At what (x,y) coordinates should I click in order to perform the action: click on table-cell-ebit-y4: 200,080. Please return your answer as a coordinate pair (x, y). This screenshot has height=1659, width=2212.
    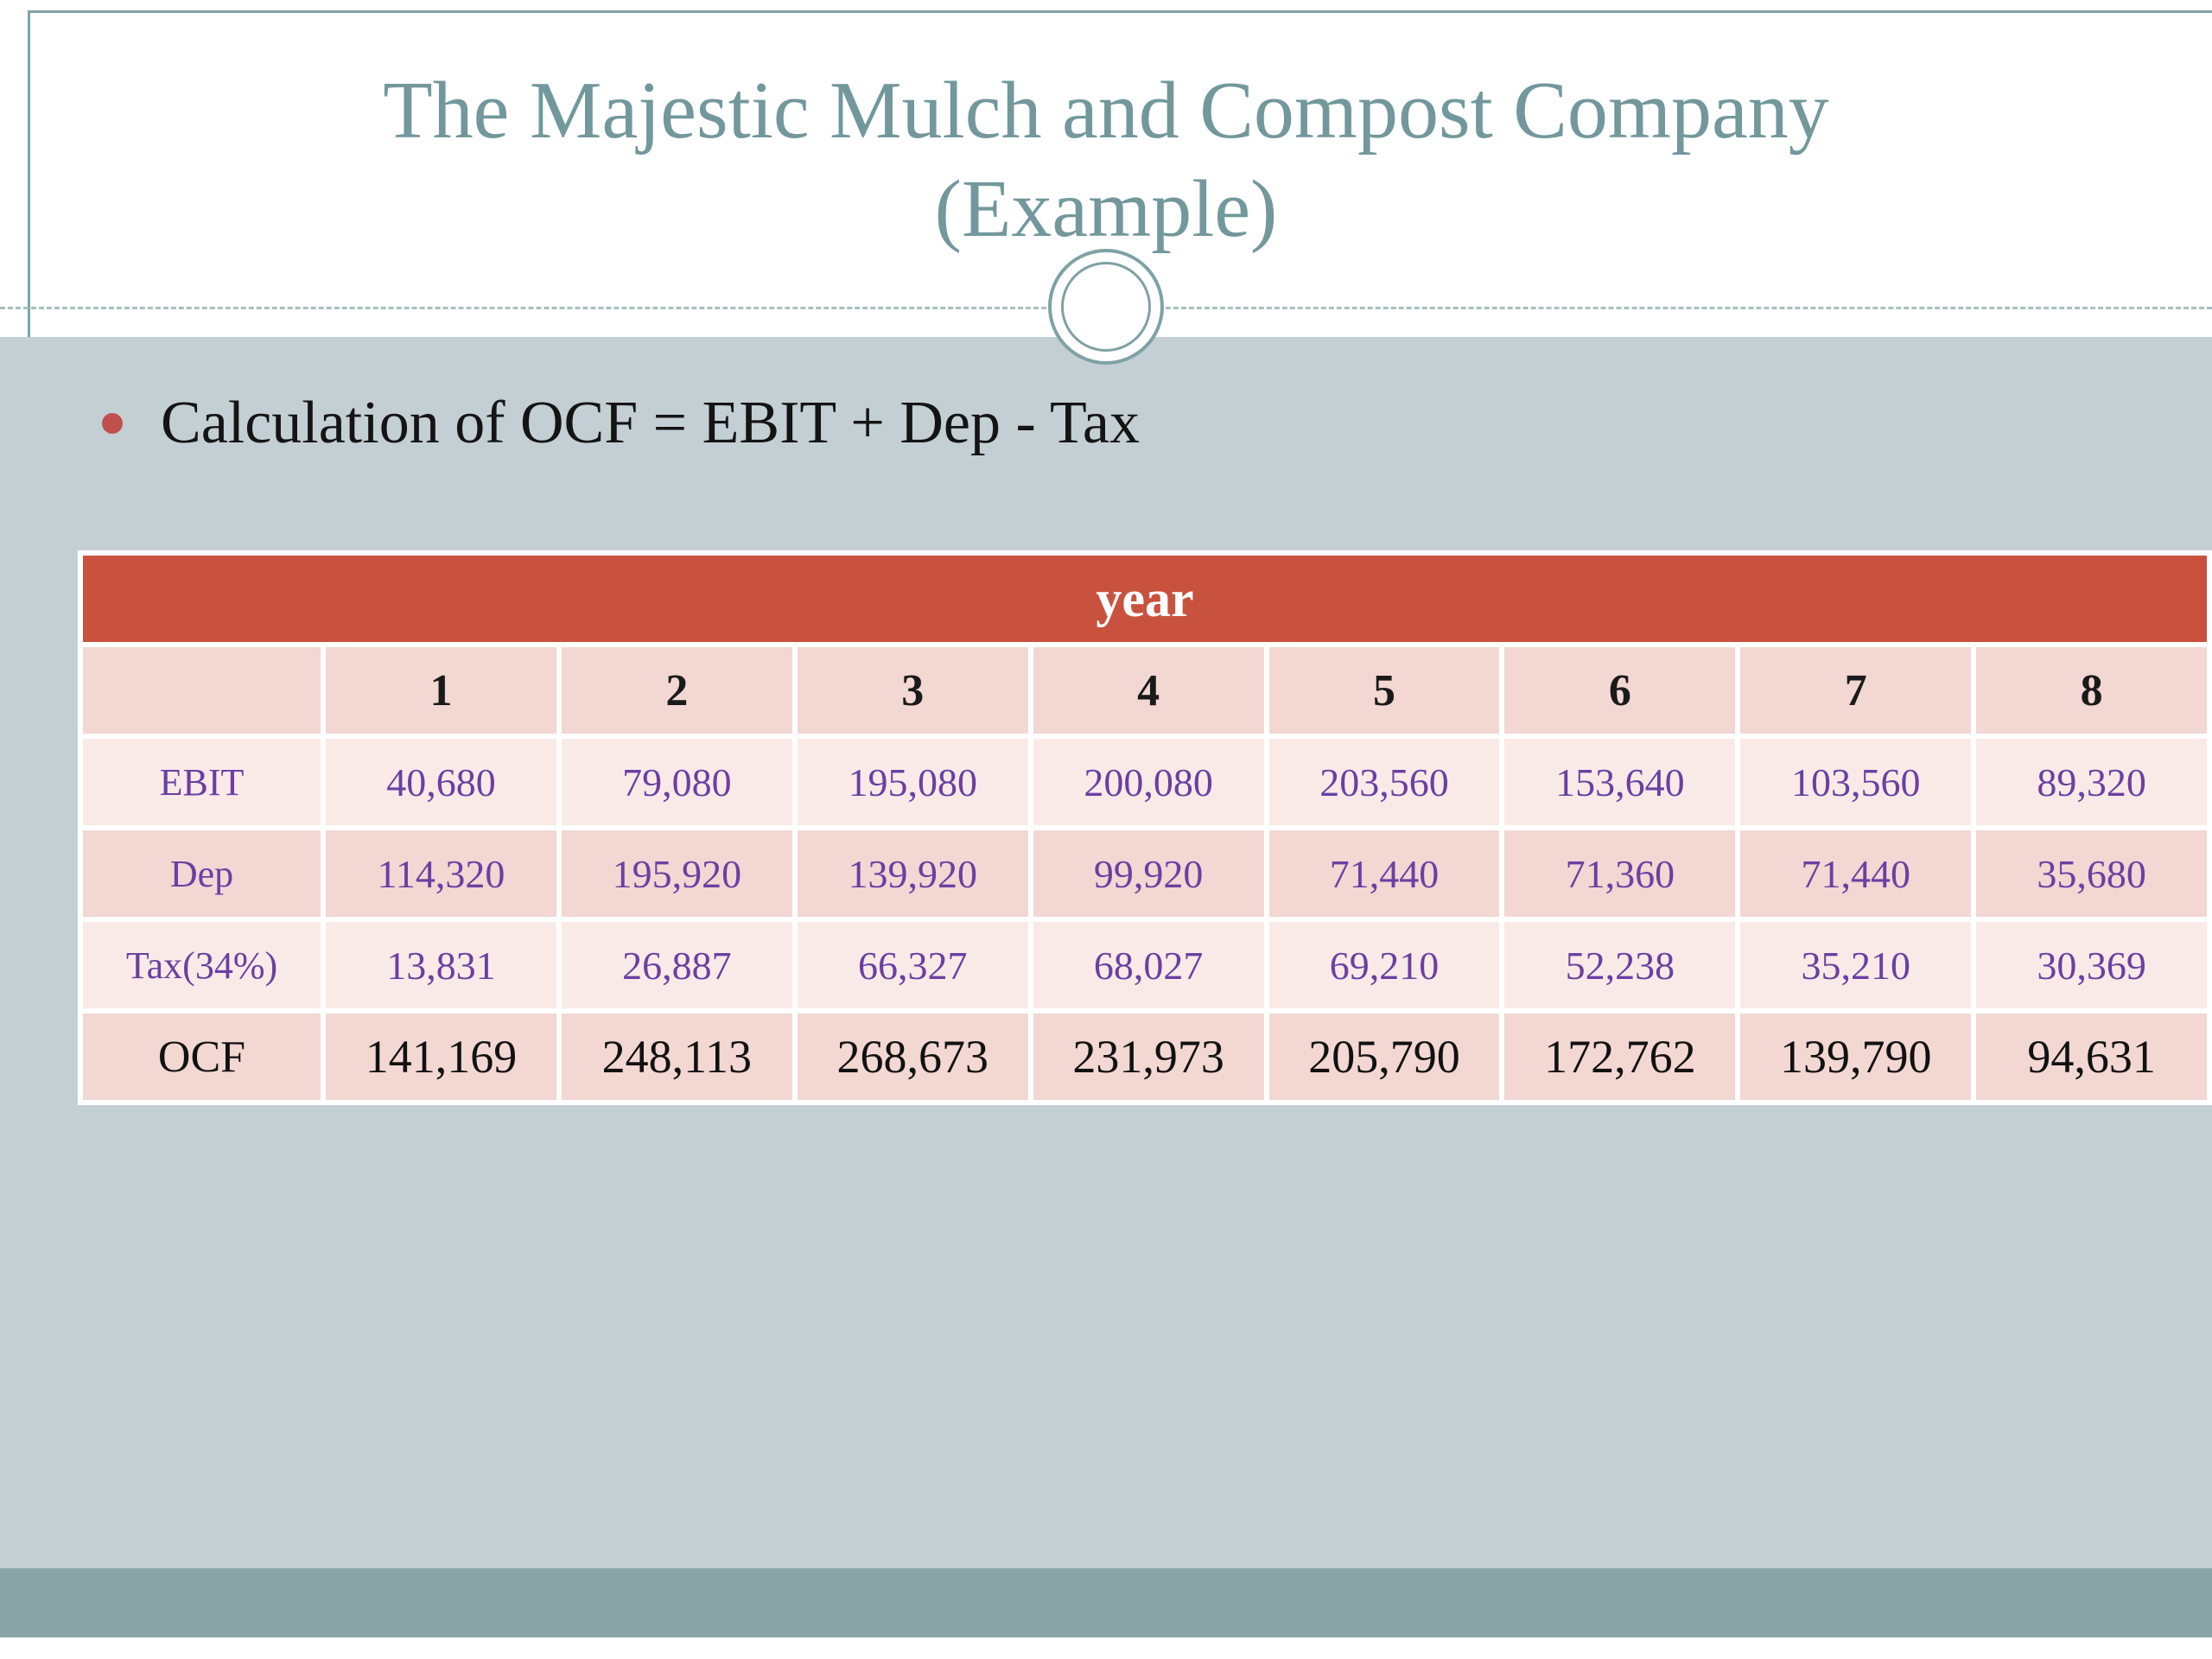
    Looking at the image, I should click on (1148, 782).